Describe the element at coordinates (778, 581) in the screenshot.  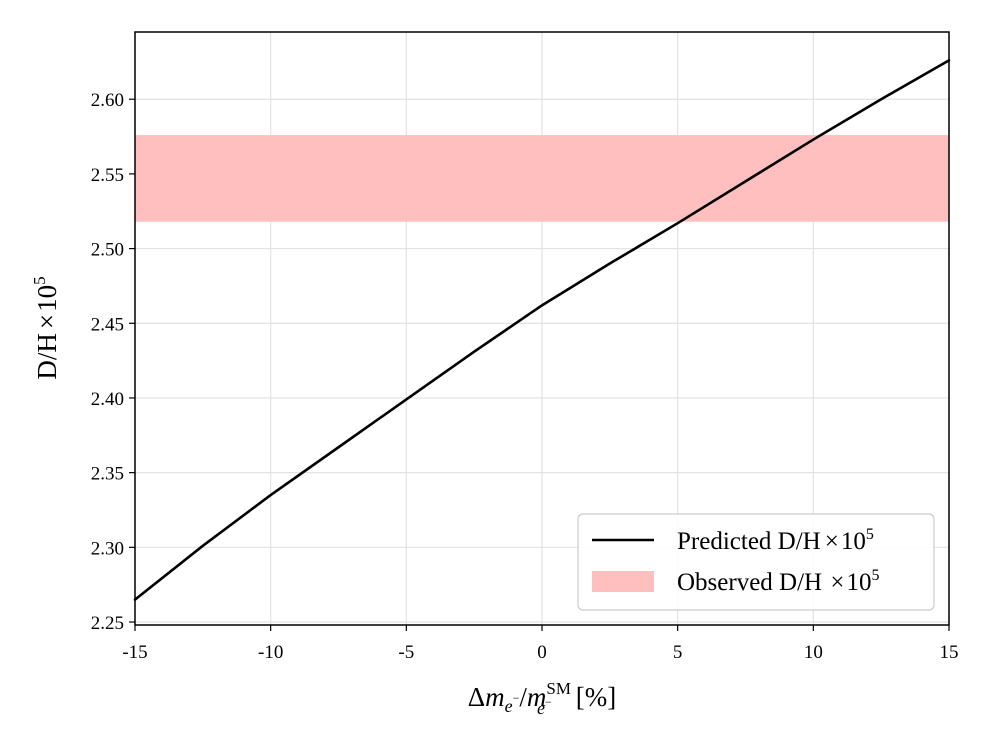
I see `legend-label-observed: Observed D/H ×105` at that location.